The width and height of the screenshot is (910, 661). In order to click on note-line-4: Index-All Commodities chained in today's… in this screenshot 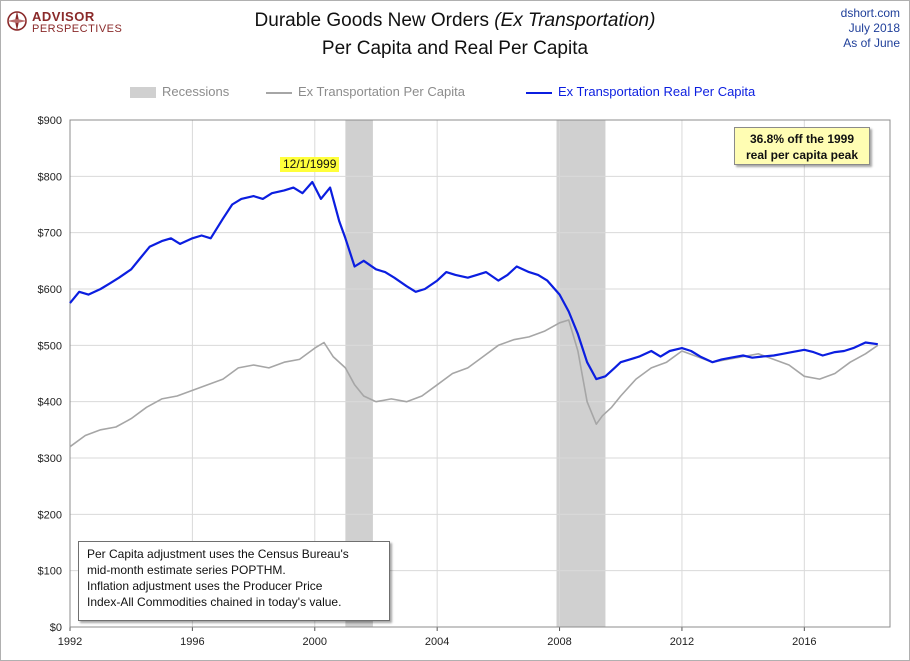, I will do `click(214, 602)`.